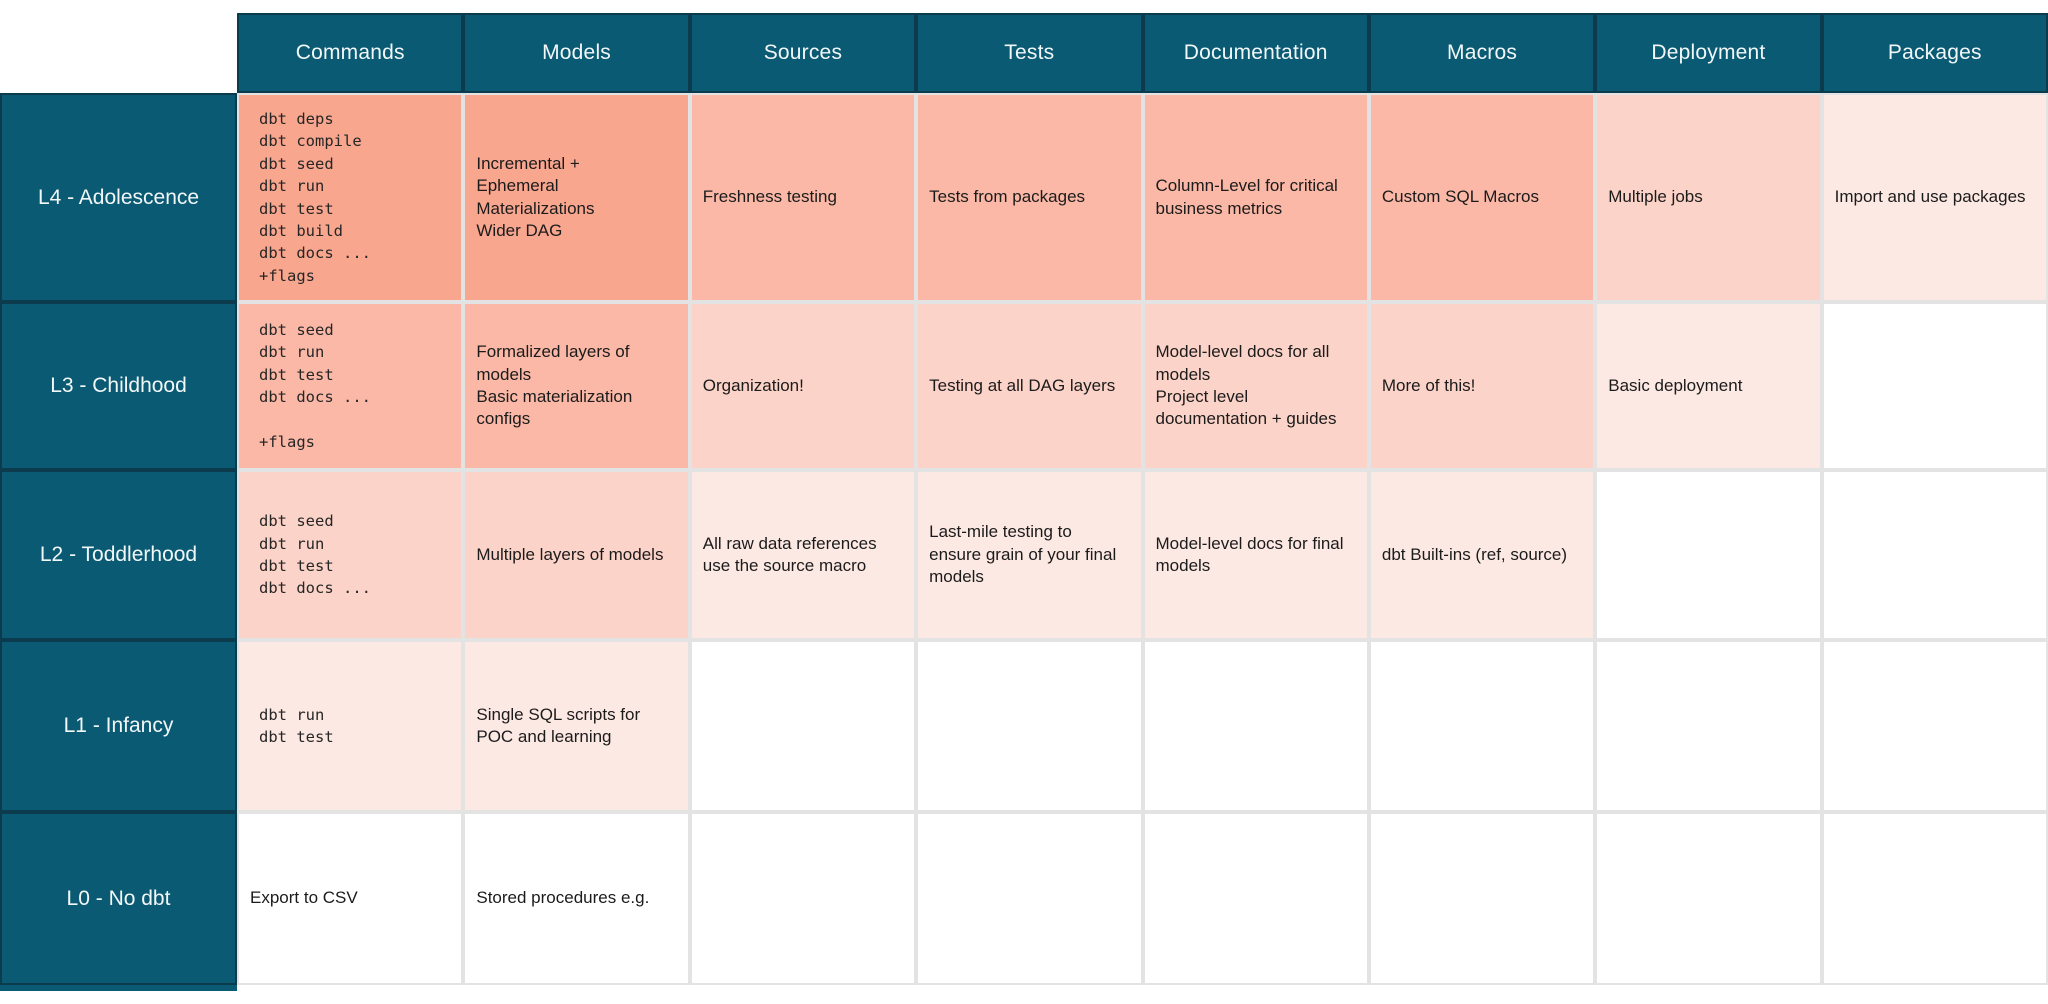  Describe the element at coordinates (576, 53) in the screenshot. I see `column-header-models: Models` at that location.